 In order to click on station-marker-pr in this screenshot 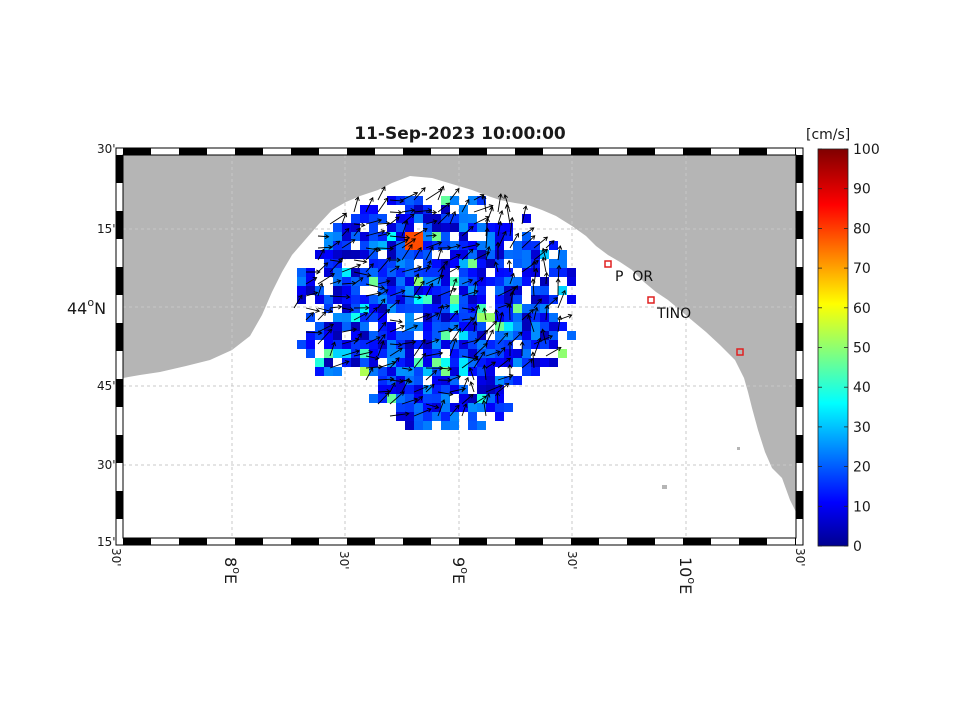, I will do `click(608, 264)`.